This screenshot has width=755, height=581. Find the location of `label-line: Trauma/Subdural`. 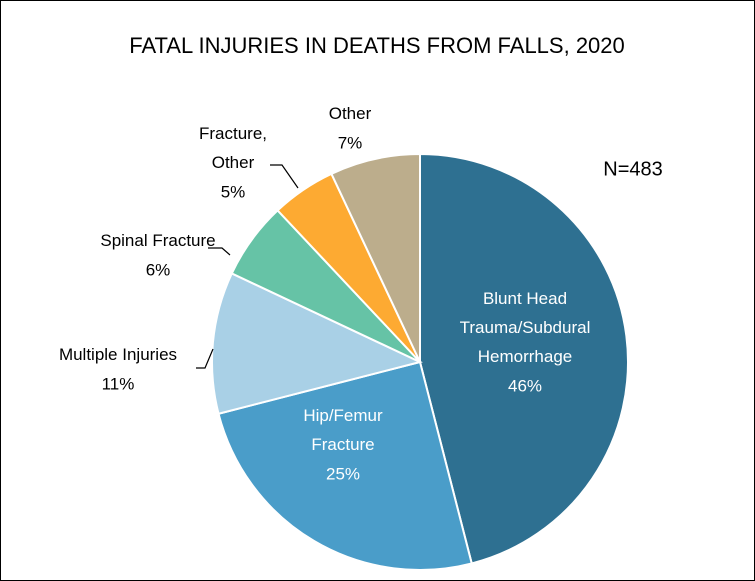

label-line: Trauma/Subdural is located at coordinates (525, 327).